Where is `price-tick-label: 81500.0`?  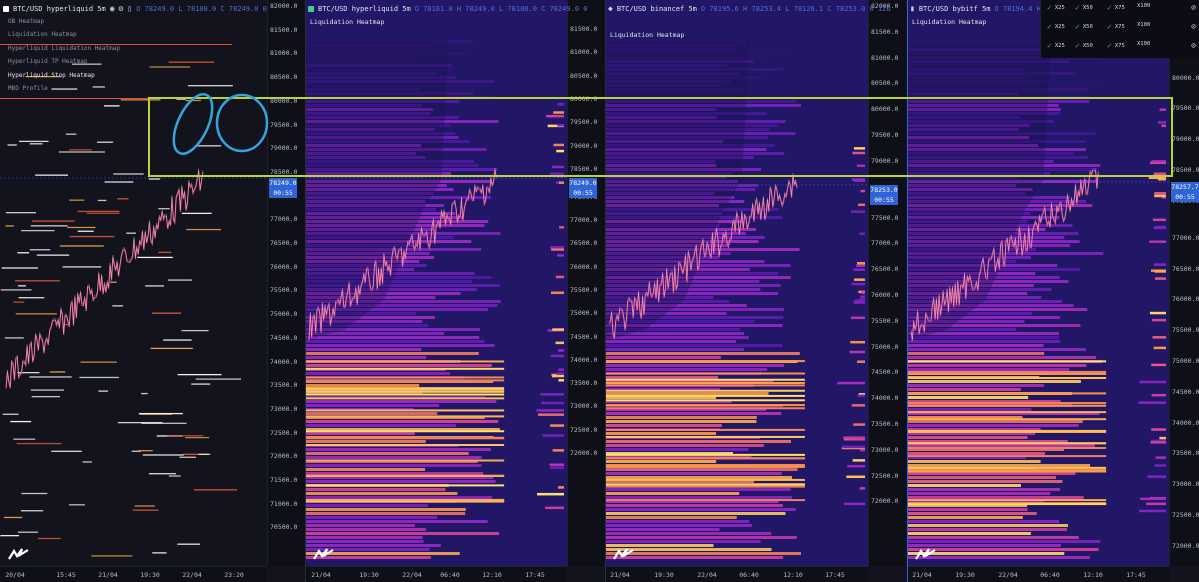 price-tick-label: 81500.0 is located at coordinates (885, 31).